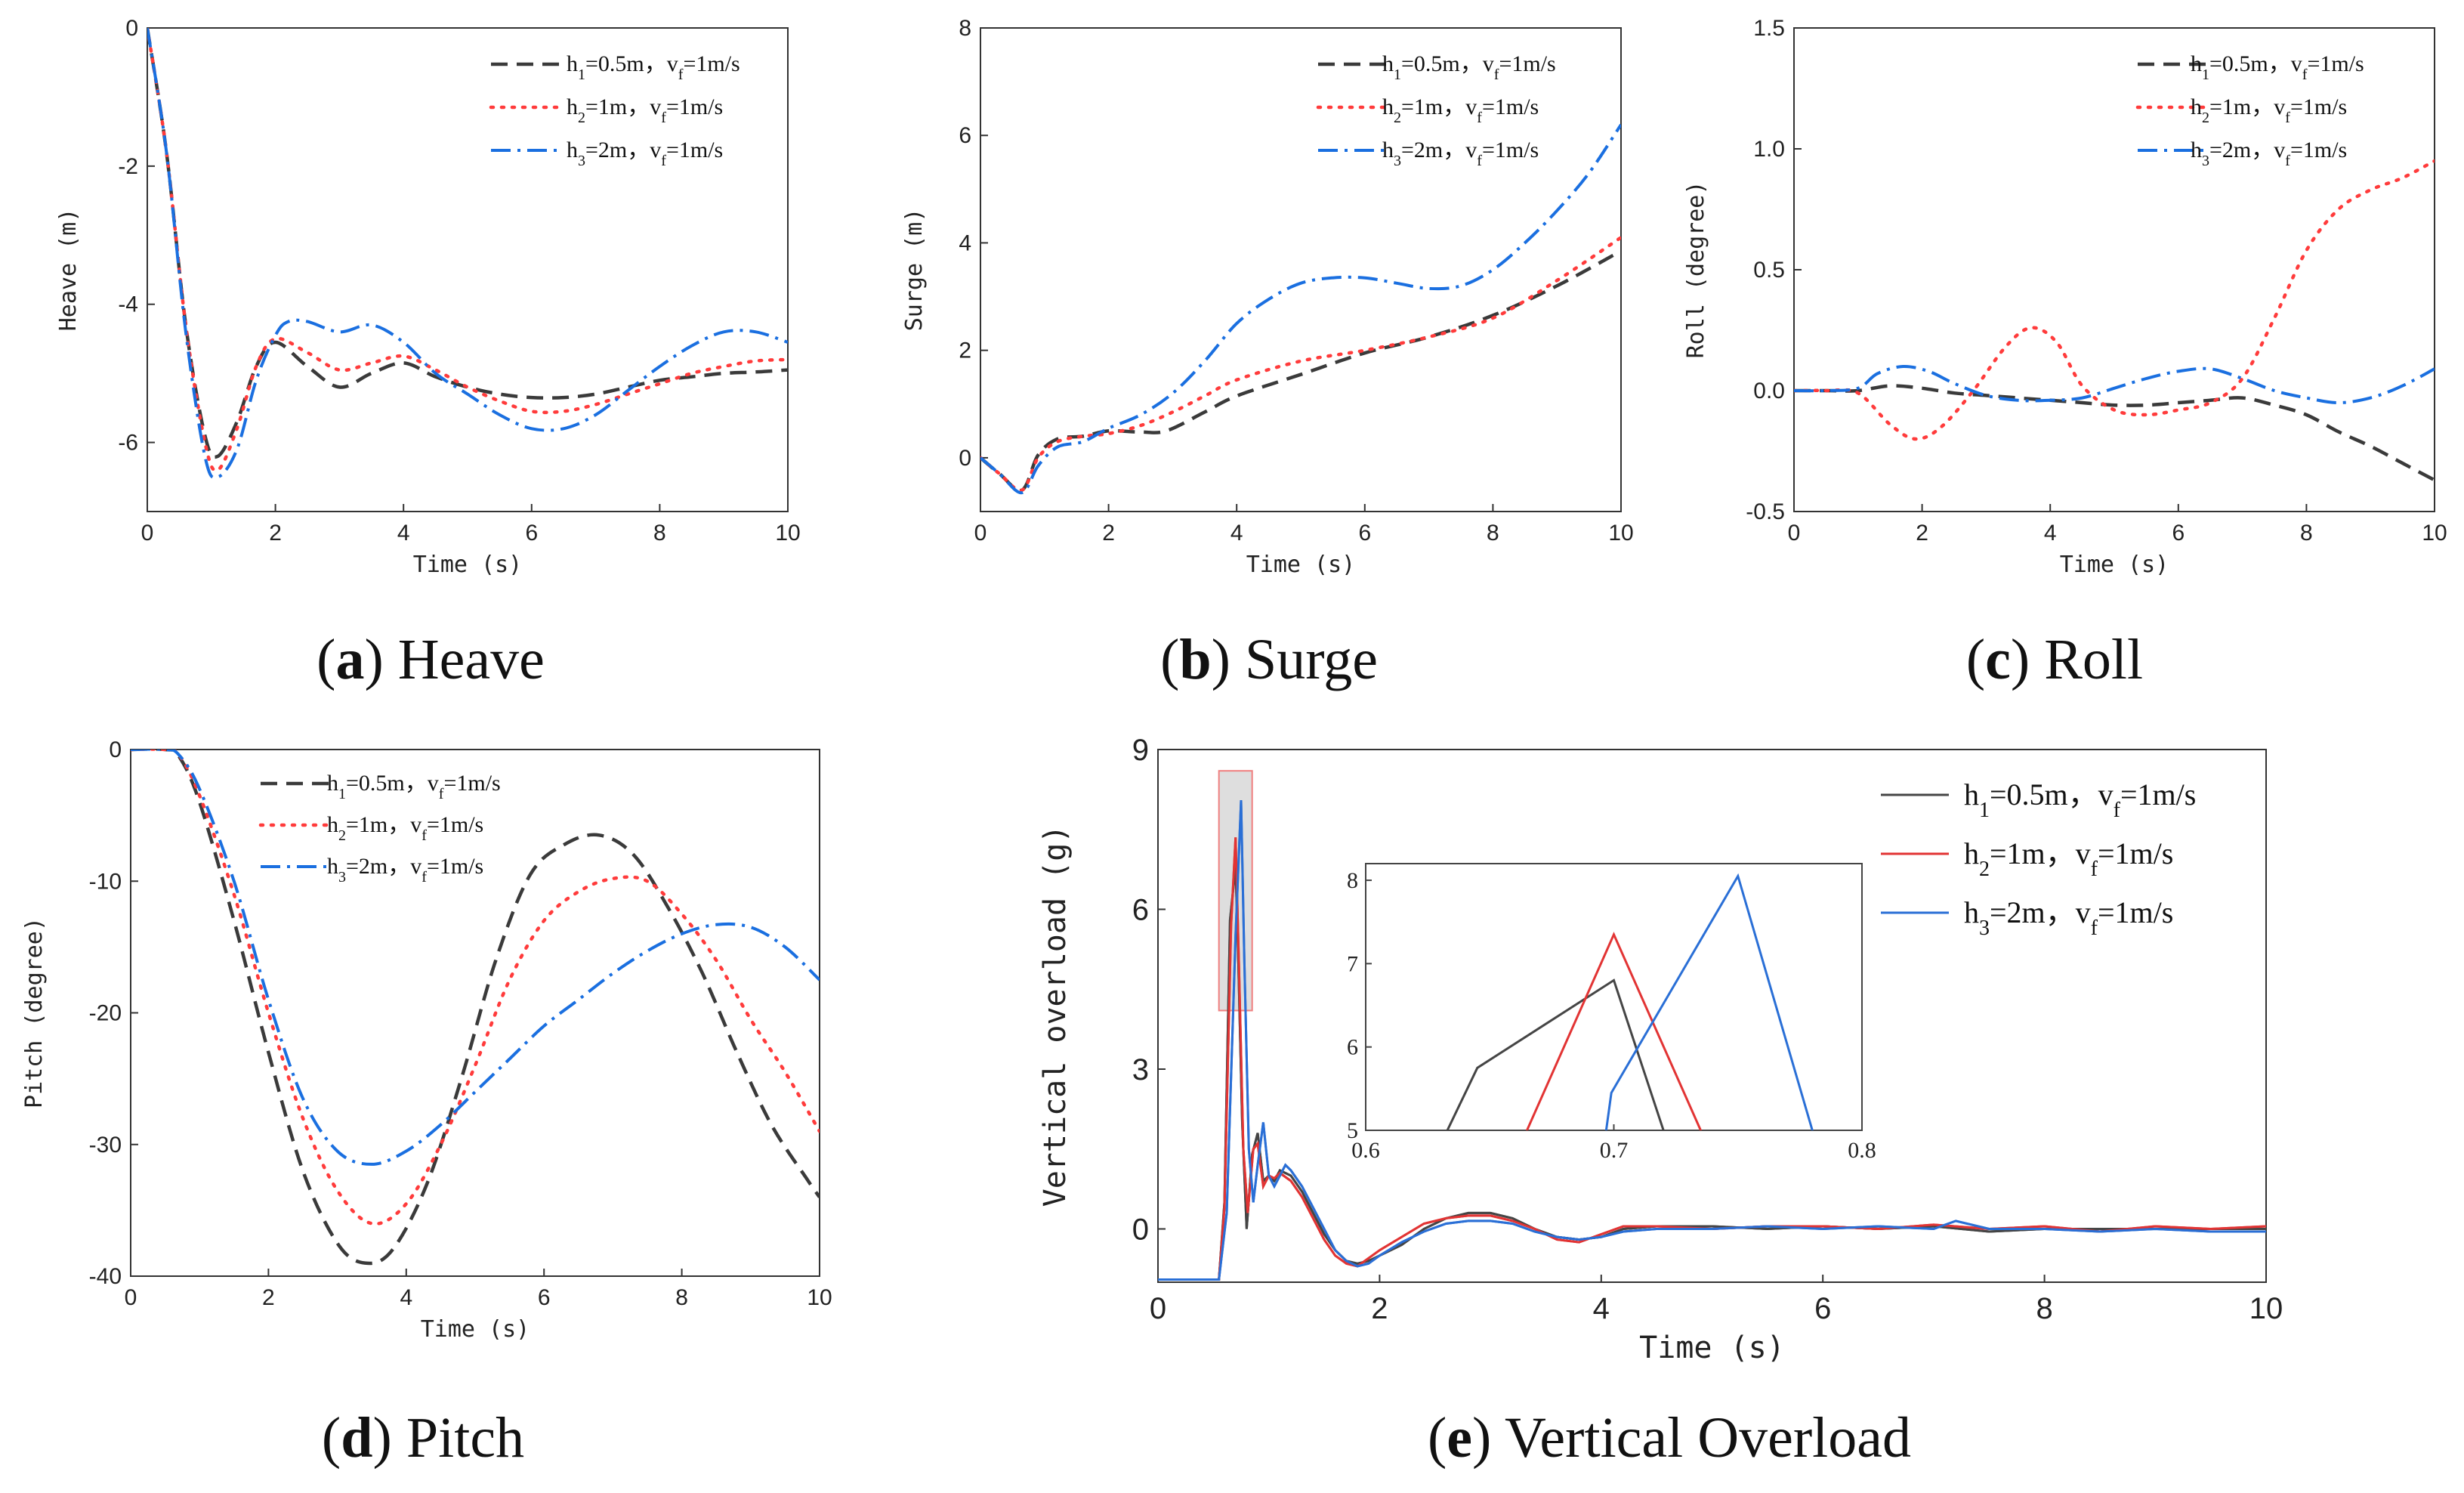 Image resolution: width=2464 pixels, height=1493 pixels. What do you see at coordinates (2266, 1308) in the screenshot?
I see `x-tick-label: 10` at bounding box center [2266, 1308].